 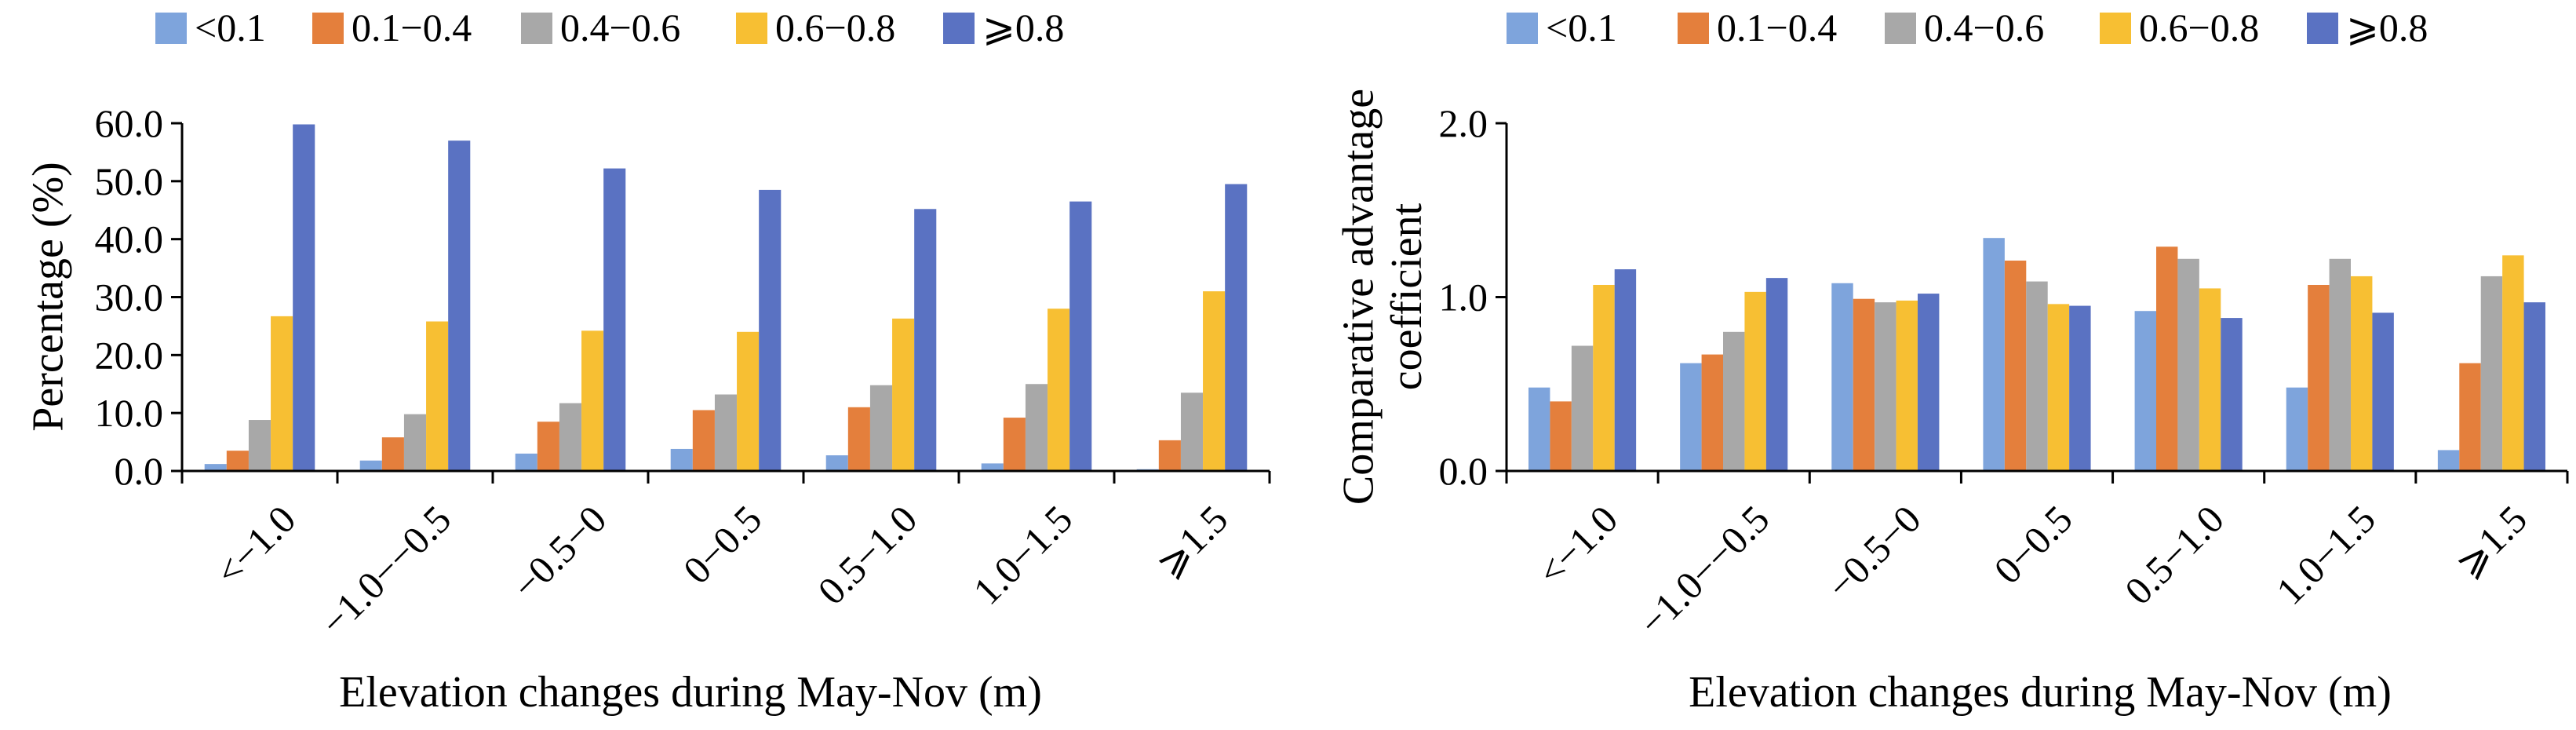 What do you see at coordinates (903, 394) in the screenshot?
I see `bar-left-cat5-s4` at bounding box center [903, 394].